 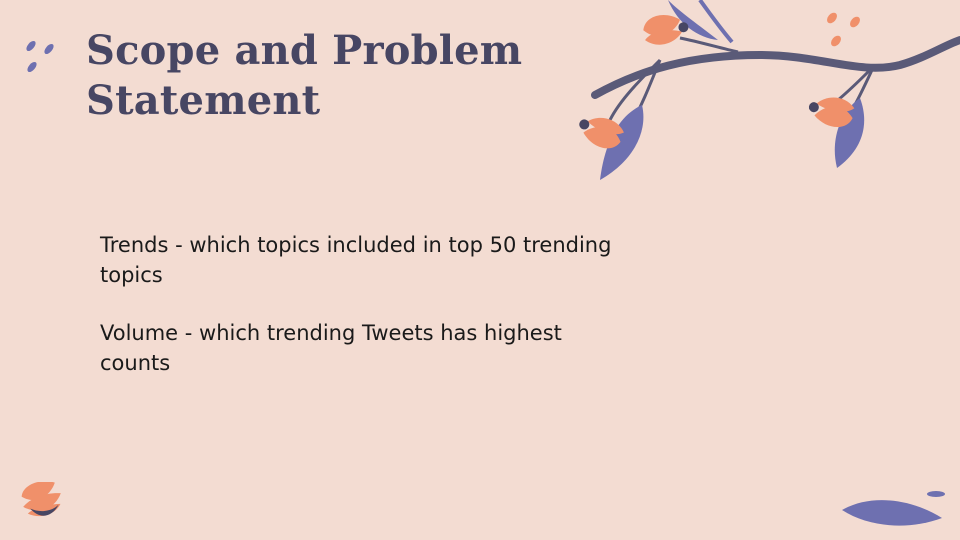 What do you see at coordinates (41, 499) in the screenshot?
I see `flower-icon` at bounding box center [41, 499].